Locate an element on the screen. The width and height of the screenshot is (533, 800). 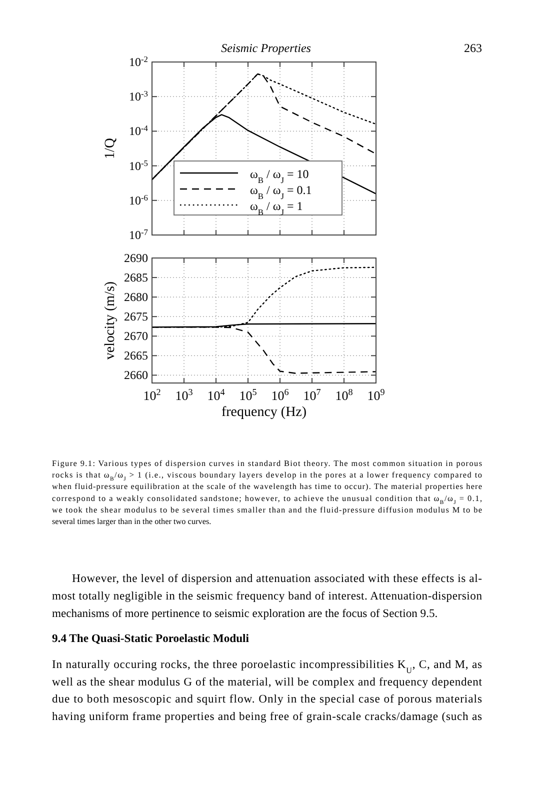
y-tick-label: 2665 is located at coordinates (136, 355).